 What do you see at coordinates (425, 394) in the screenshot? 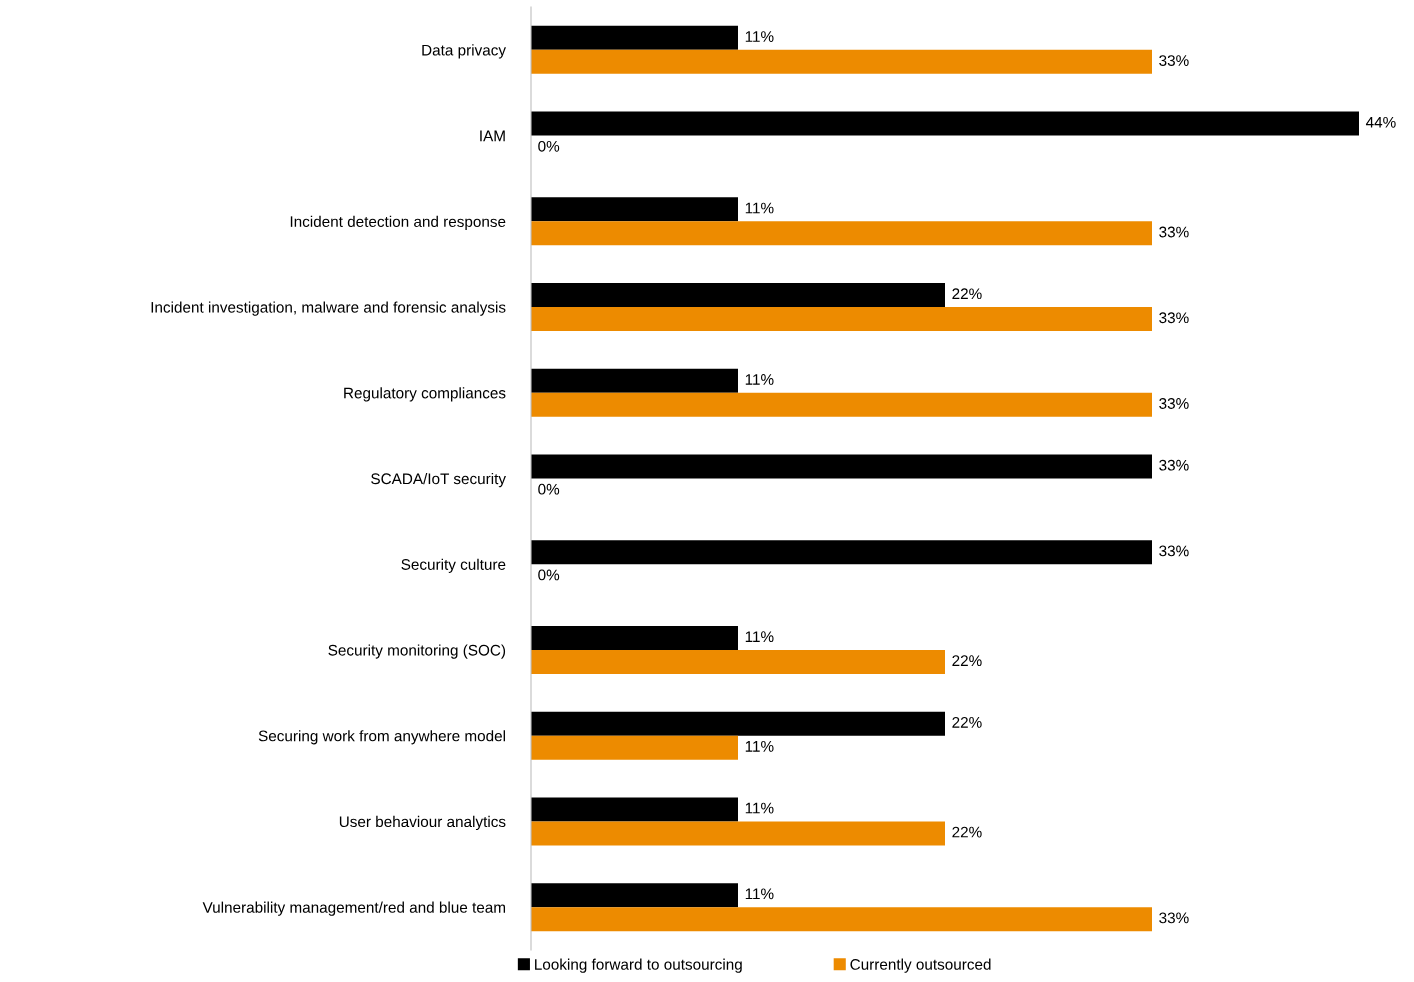
I see `y-tick-label: Regulatory compliances` at bounding box center [425, 394].